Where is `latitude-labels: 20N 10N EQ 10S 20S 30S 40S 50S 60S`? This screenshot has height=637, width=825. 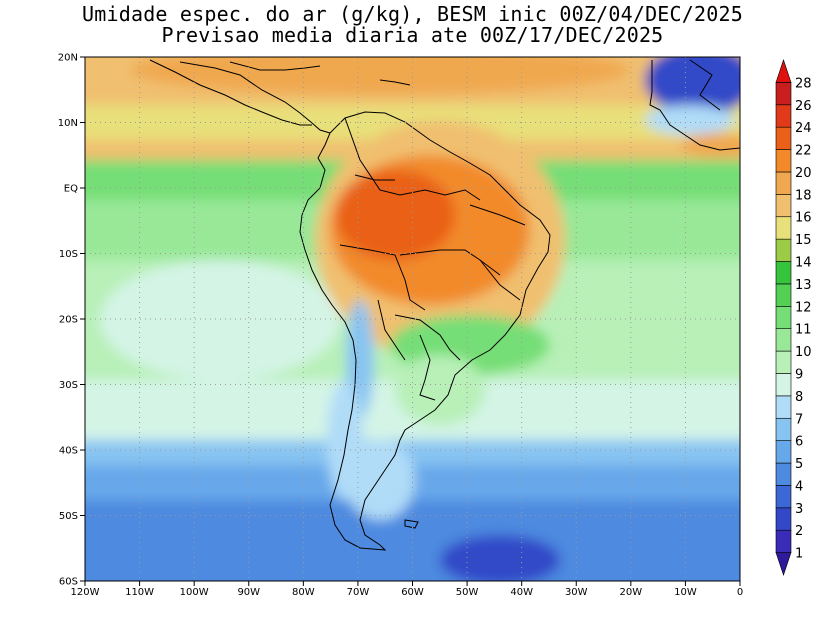
latitude-labels: 20N 10N EQ 10S 20S 30S 40S 50S 60S is located at coordinates (71, 320).